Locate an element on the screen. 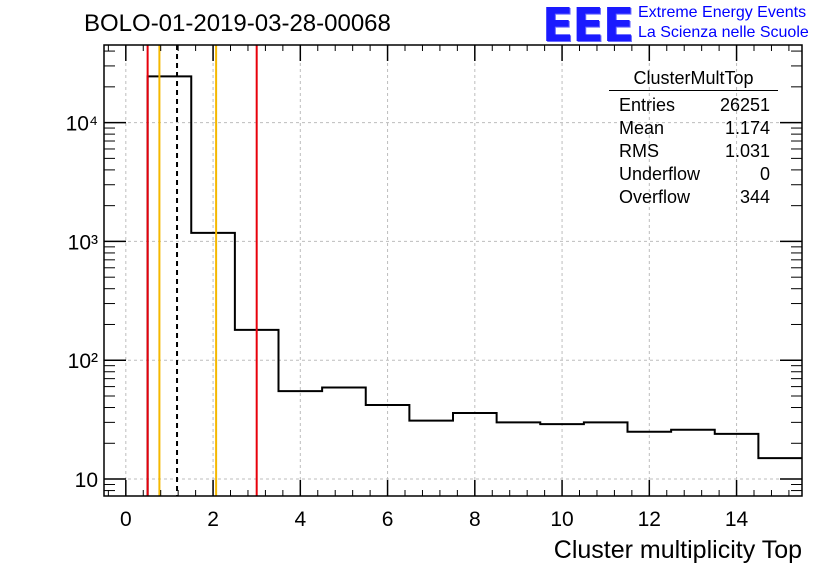  logo-tagline-2: La Scienza nelle Scuole is located at coordinates (723, 32).